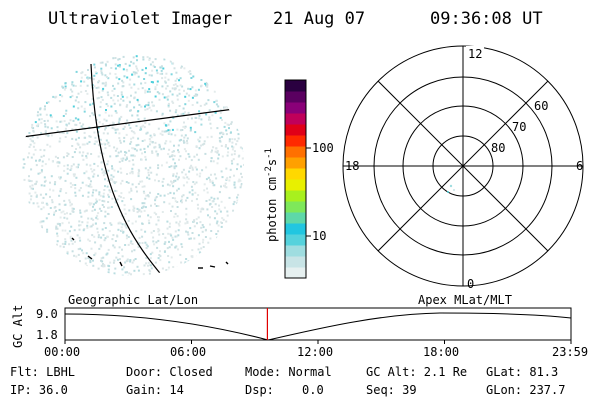 This screenshot has height=400, width=600. What do you see at coordinates (541, 106) in the screenshot?
I see `polar-lat-label-60: 60` at bounding box center [541, 106].